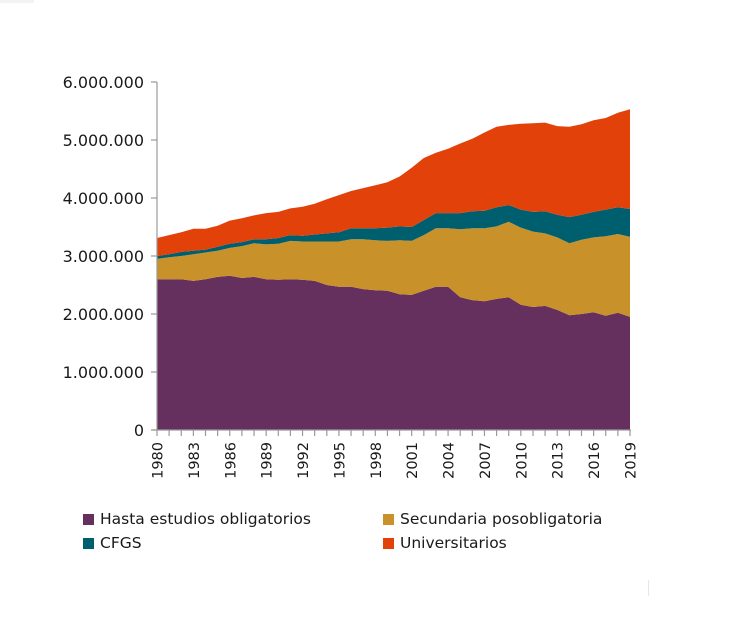 This screenshot has width=754, height=631. I want to click on area-universitarios, so click(393, 182).